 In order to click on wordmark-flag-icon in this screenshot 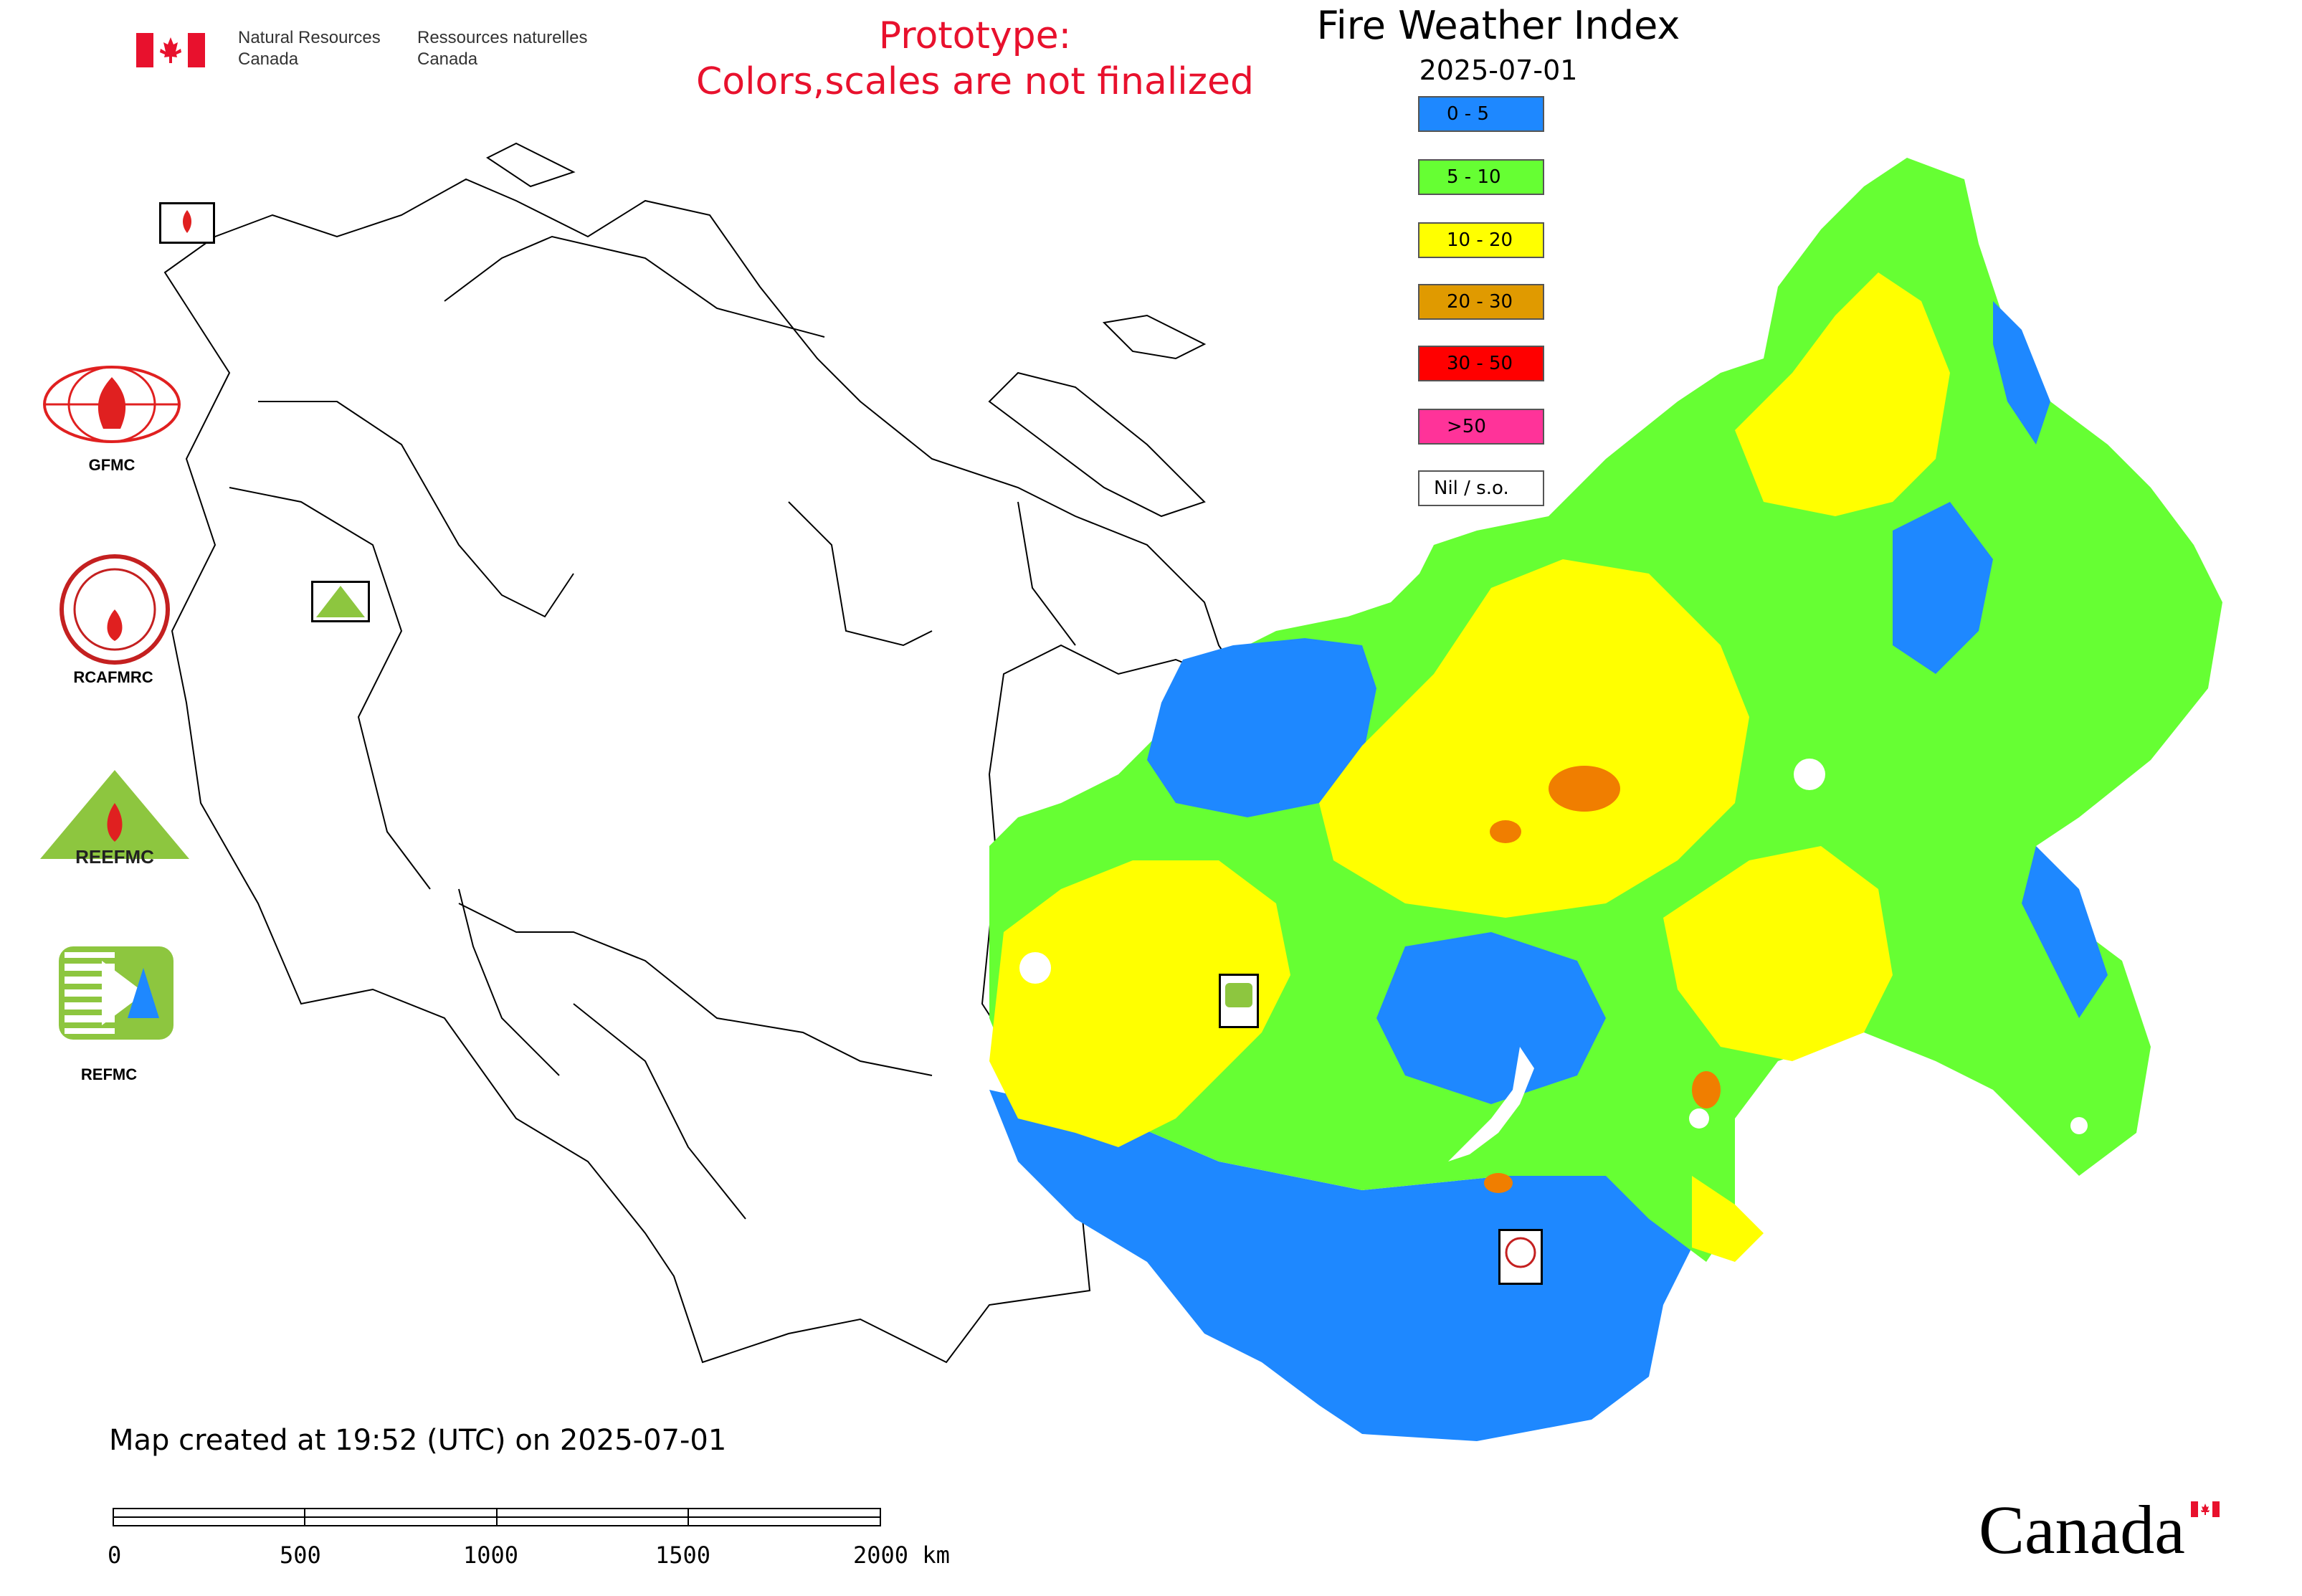, I will do `click(2205, 1509)`.